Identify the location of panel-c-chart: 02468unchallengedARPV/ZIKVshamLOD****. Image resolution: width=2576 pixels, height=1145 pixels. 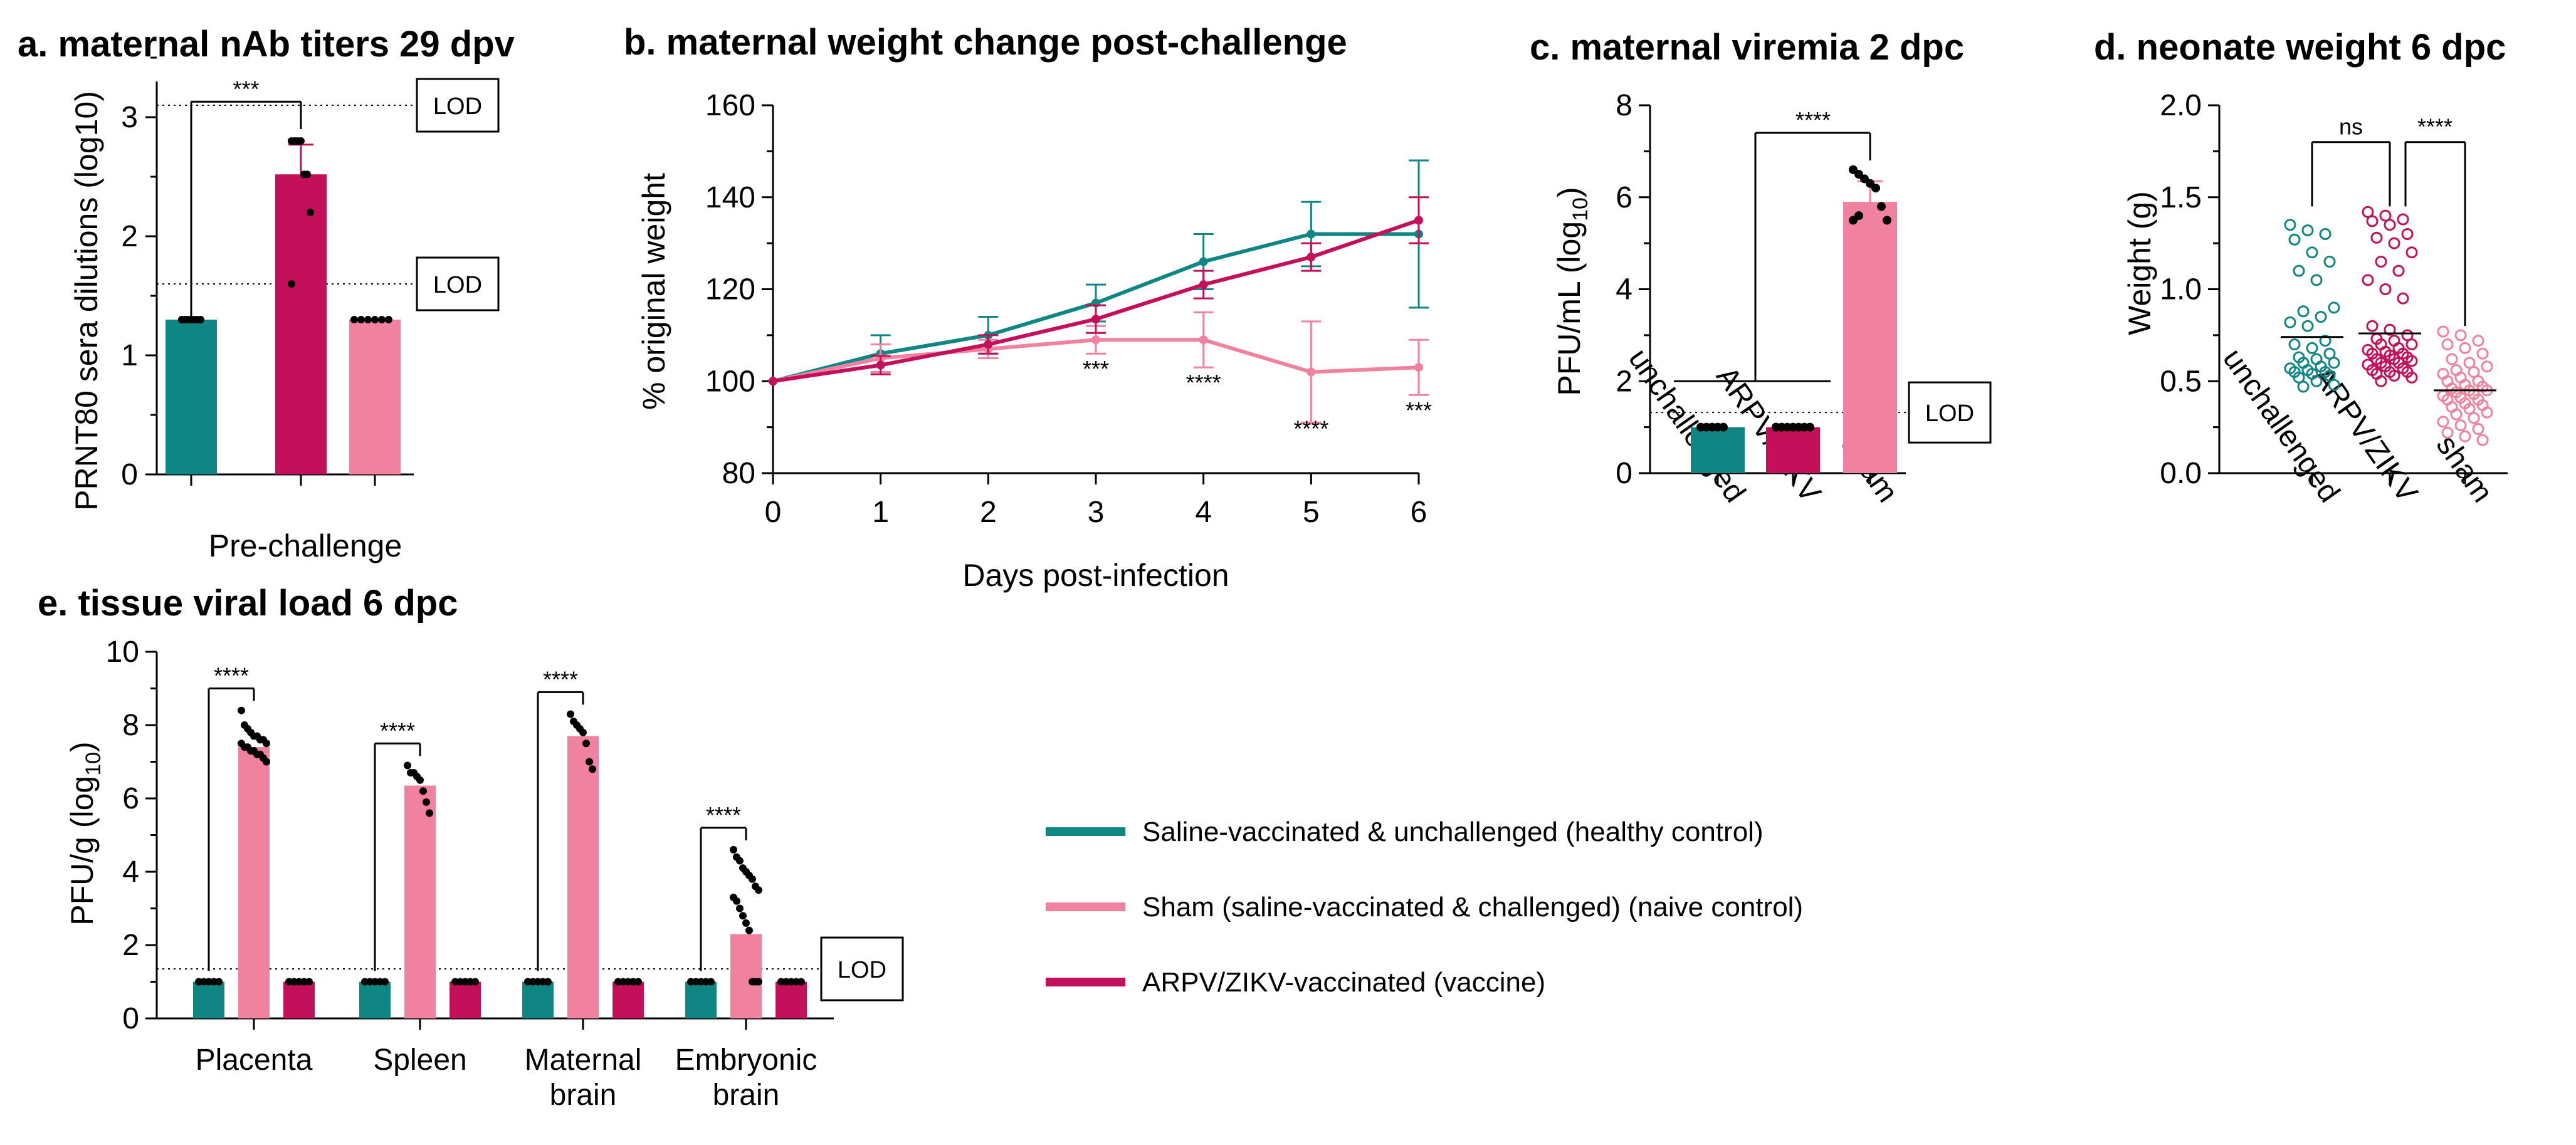
(1804, 298).